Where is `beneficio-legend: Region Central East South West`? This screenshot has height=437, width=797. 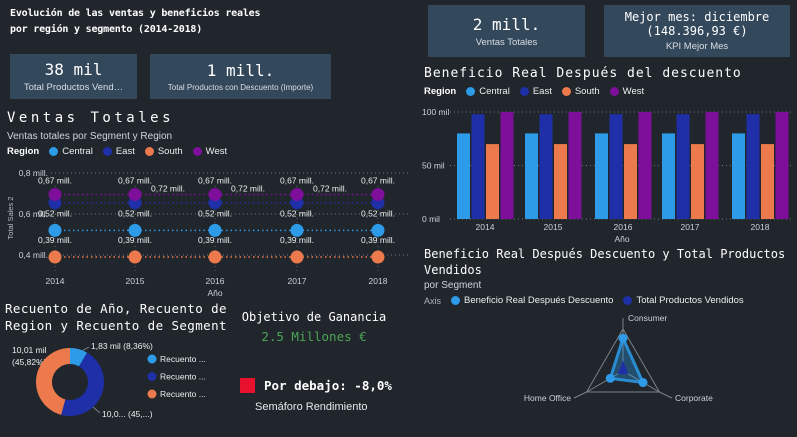
beneficio-legend: Region Central East South West is located at coordinates (534, 91).